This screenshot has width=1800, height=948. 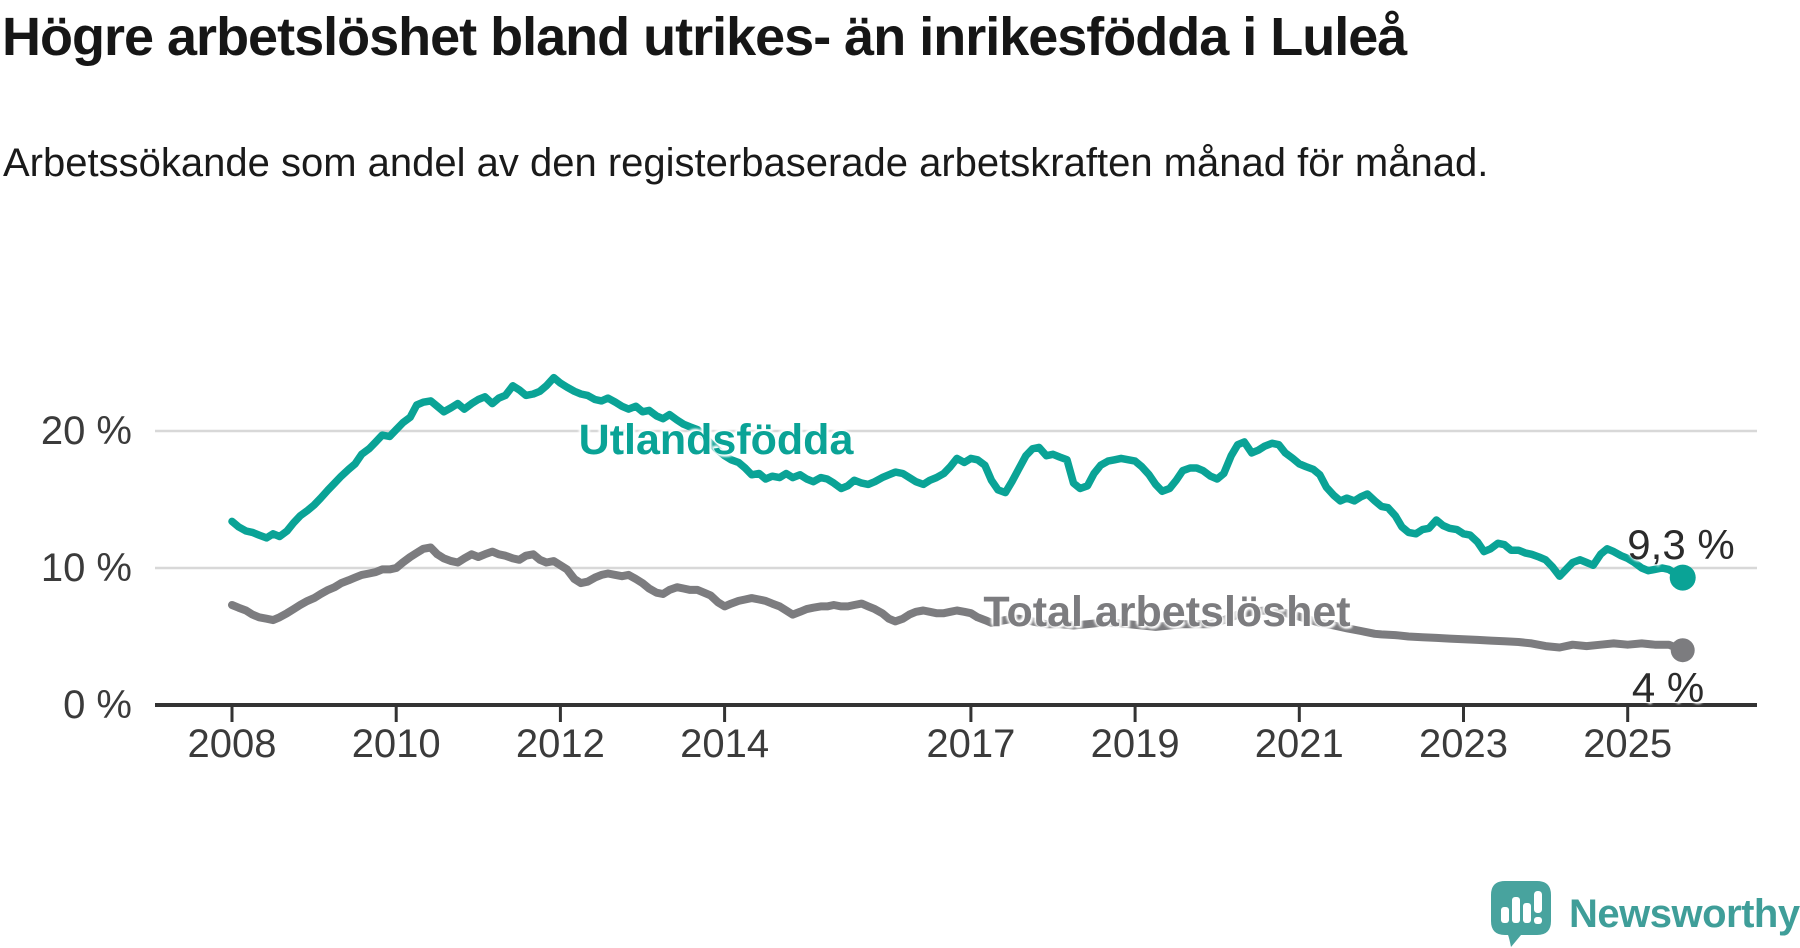 I want to click on y-axis-label-20: 20 %, so click(x=86, y=431).